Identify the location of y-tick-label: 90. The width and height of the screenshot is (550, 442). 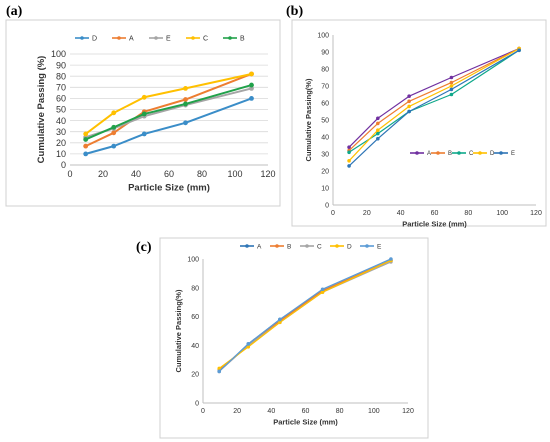
(325, 52).